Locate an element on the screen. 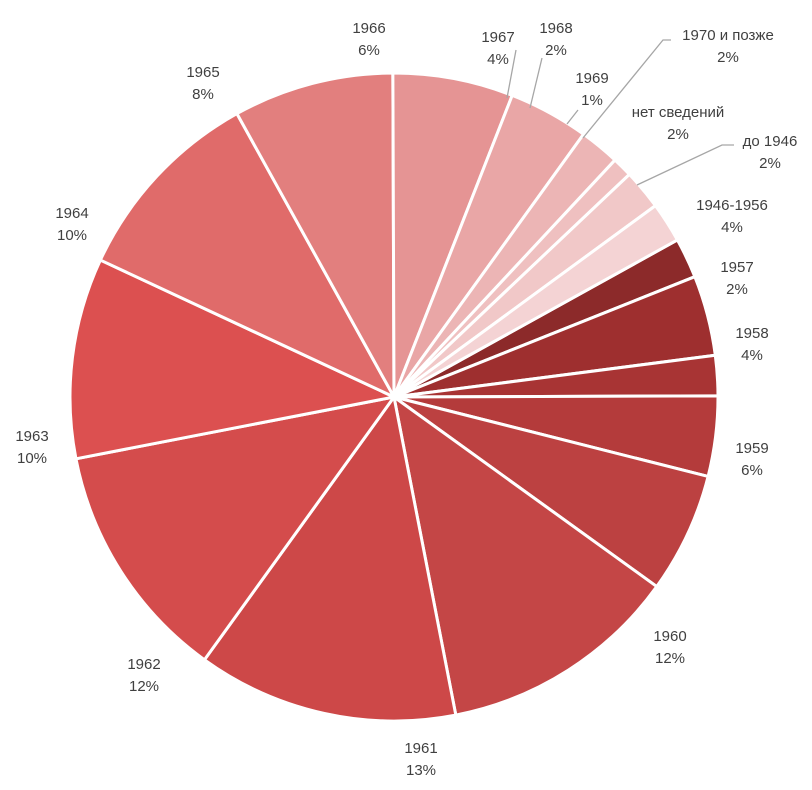 This screenshot has width=812, height=790. slice-label: нет сведений 2% is located at coordinates (678, 123).